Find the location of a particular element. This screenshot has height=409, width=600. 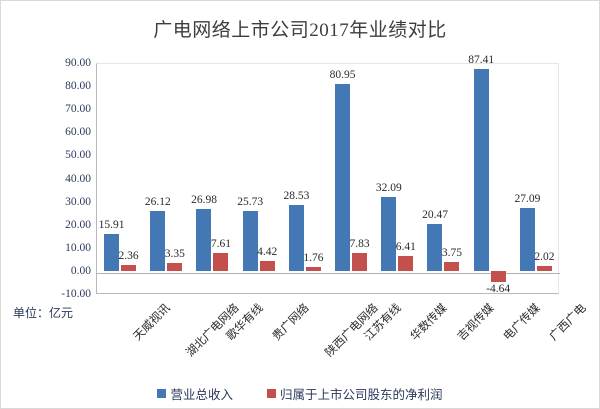

bar-group: 87.41 -4.64 is located at coordinates (490, 174).